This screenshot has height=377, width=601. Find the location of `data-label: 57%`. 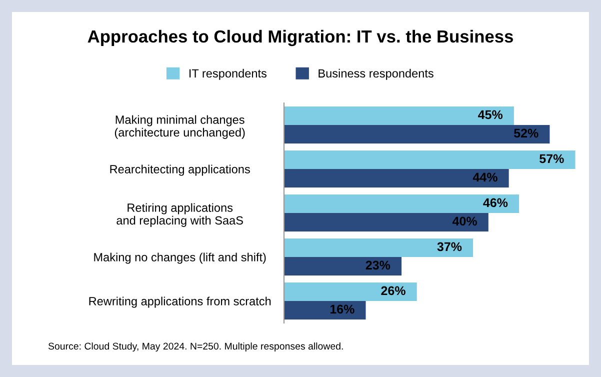

data-label: 57% is located at coordinates (552, 159).